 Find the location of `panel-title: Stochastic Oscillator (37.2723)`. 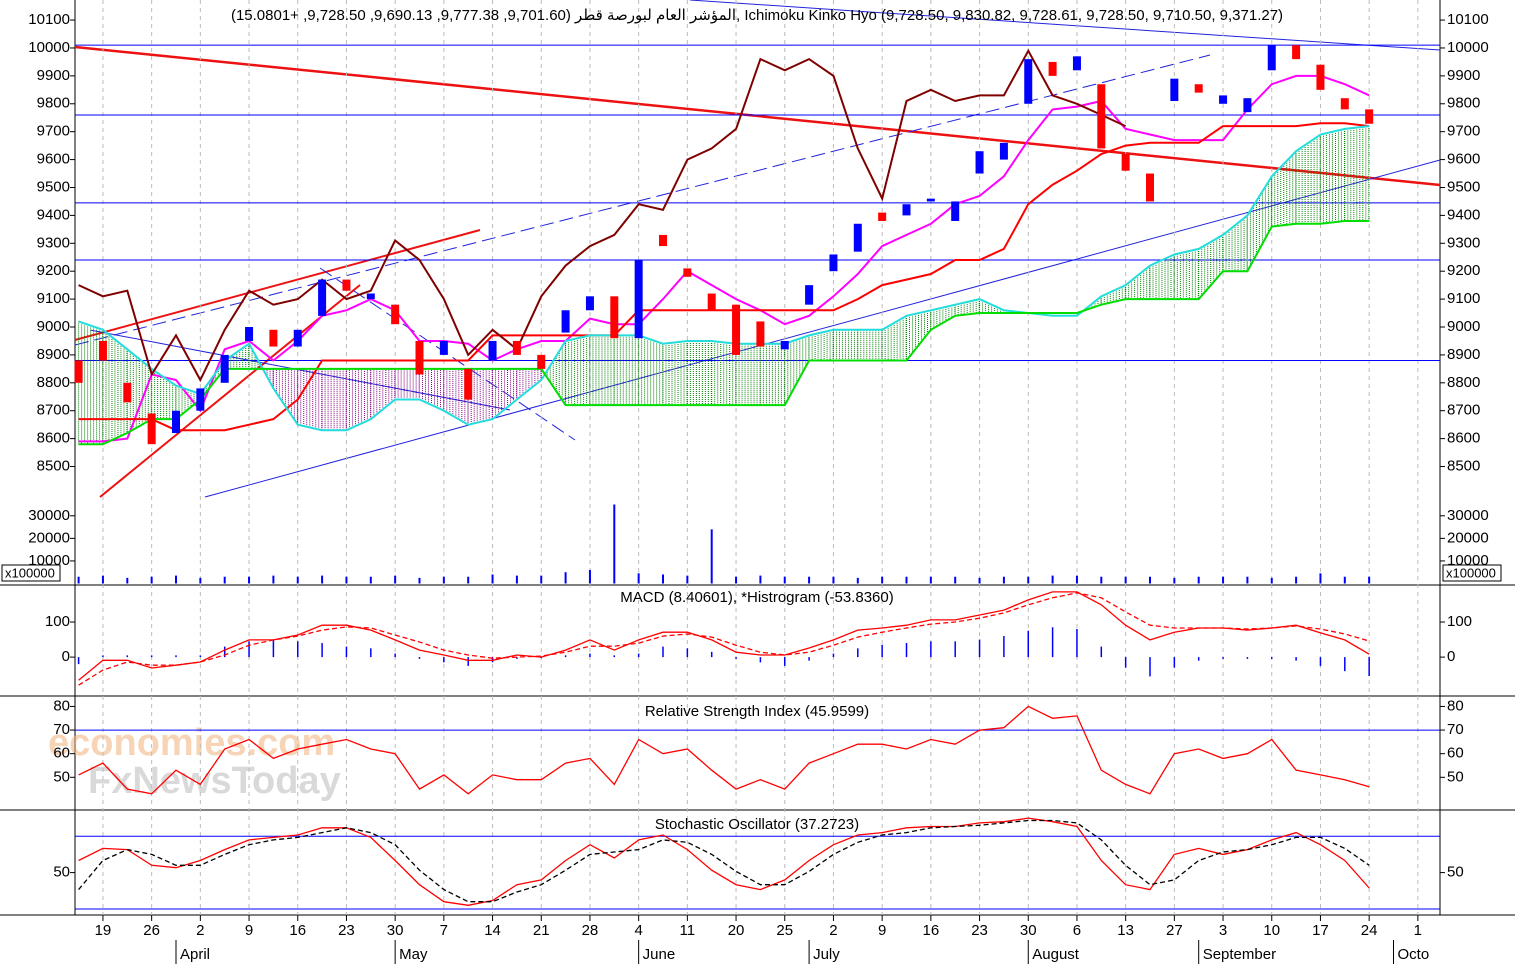

panel-title: Stochastic Oscillator (37.2723) is located at coordinates (757, 824).